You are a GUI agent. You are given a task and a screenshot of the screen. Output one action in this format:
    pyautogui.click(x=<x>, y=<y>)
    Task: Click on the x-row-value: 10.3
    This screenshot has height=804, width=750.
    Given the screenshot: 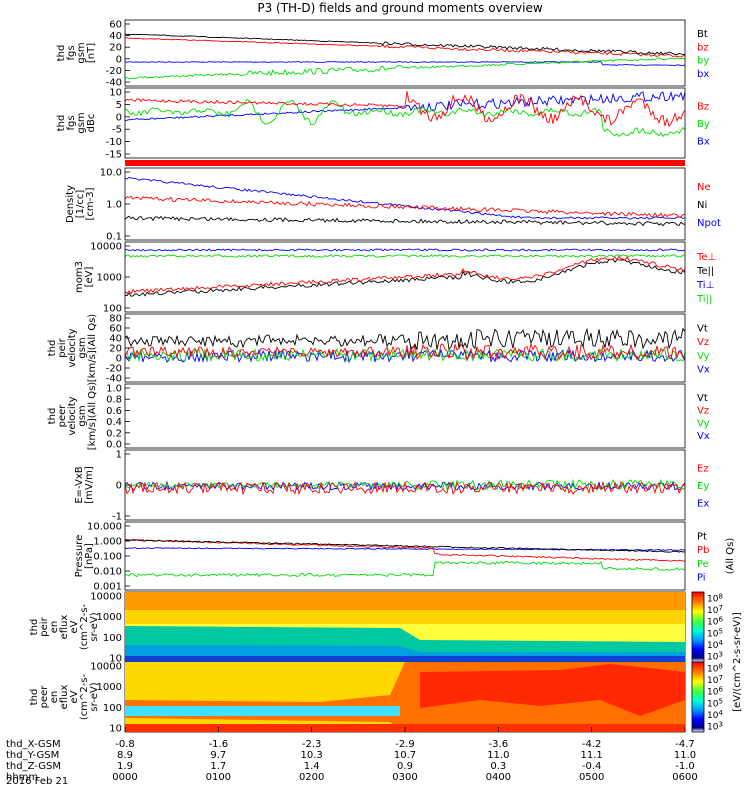 What is the action you would take?
    pyautogui.click(x=312, y=755)
    